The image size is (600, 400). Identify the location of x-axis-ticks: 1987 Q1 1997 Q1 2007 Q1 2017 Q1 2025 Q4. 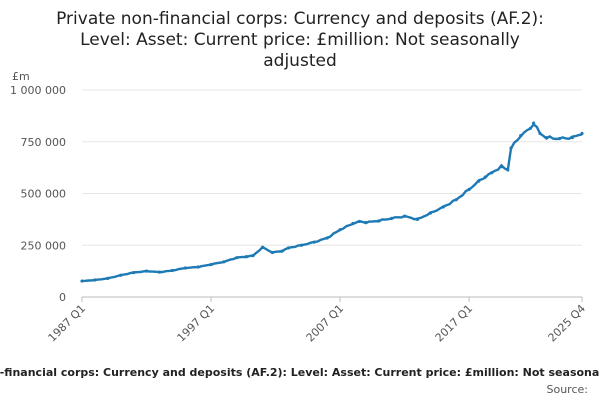
(317, 321).